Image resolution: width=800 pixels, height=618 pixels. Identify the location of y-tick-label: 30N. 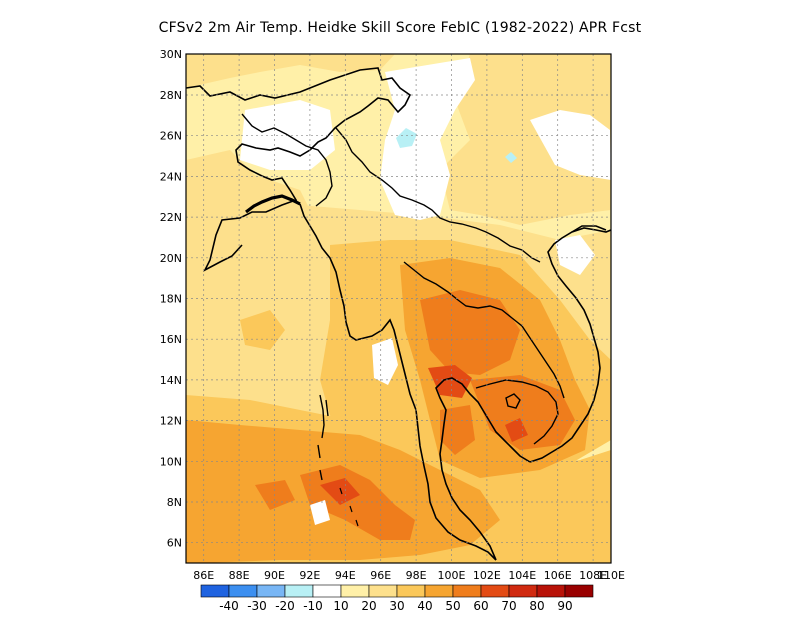
(171, 54).